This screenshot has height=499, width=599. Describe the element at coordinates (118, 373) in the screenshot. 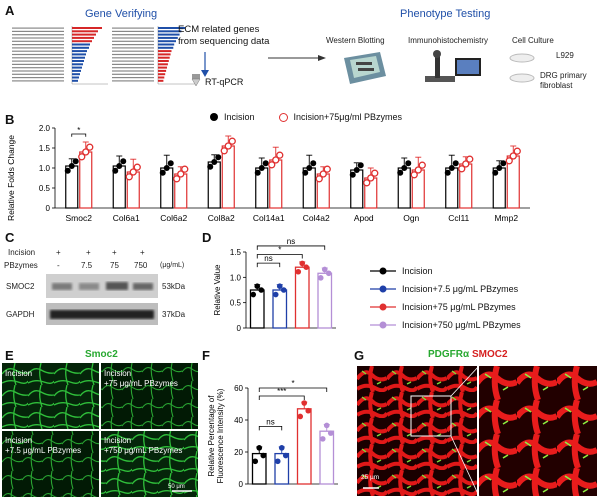

I see `e-q2-label-1: Incision` at that location.